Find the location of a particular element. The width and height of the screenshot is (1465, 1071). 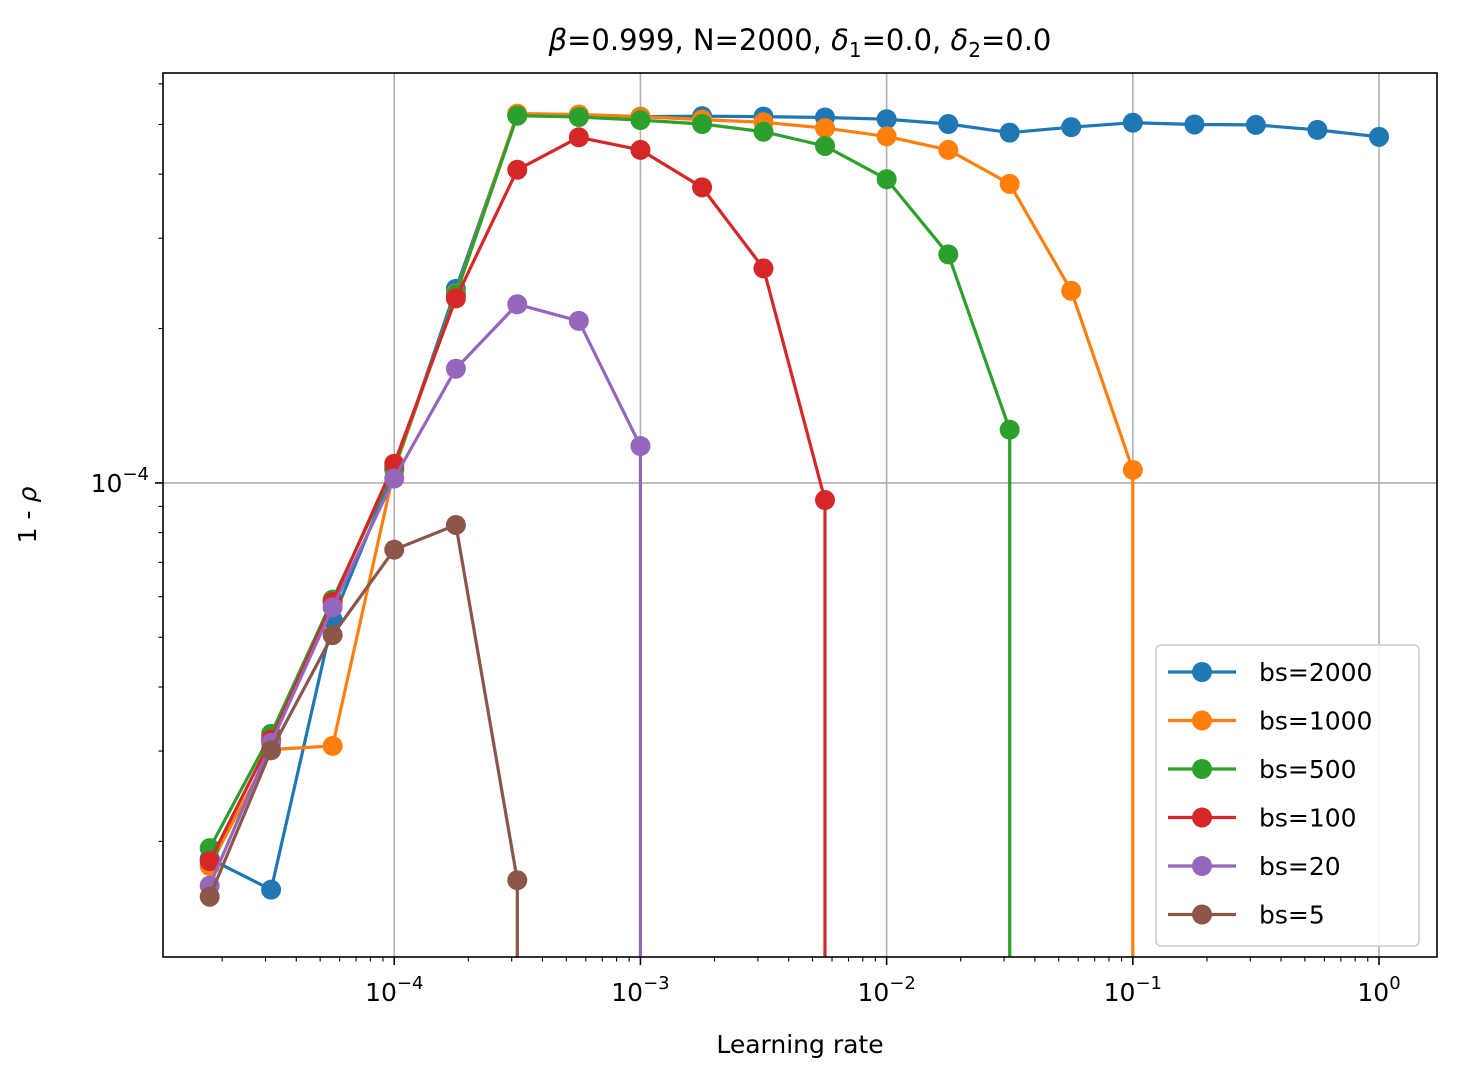

legend: bs=2000 bs=1000 bs=500 bs=100 bs=20 bs=5 is located at coordinates (1287, 795).